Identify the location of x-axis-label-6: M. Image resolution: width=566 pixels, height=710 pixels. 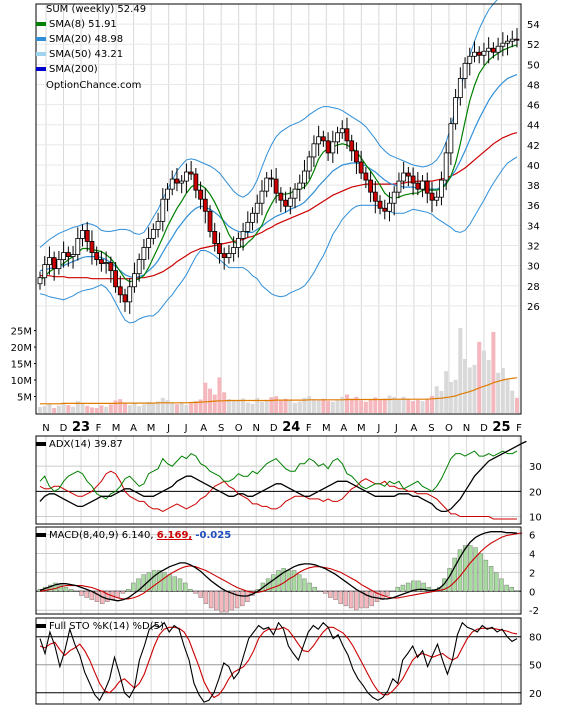
(151, 428).